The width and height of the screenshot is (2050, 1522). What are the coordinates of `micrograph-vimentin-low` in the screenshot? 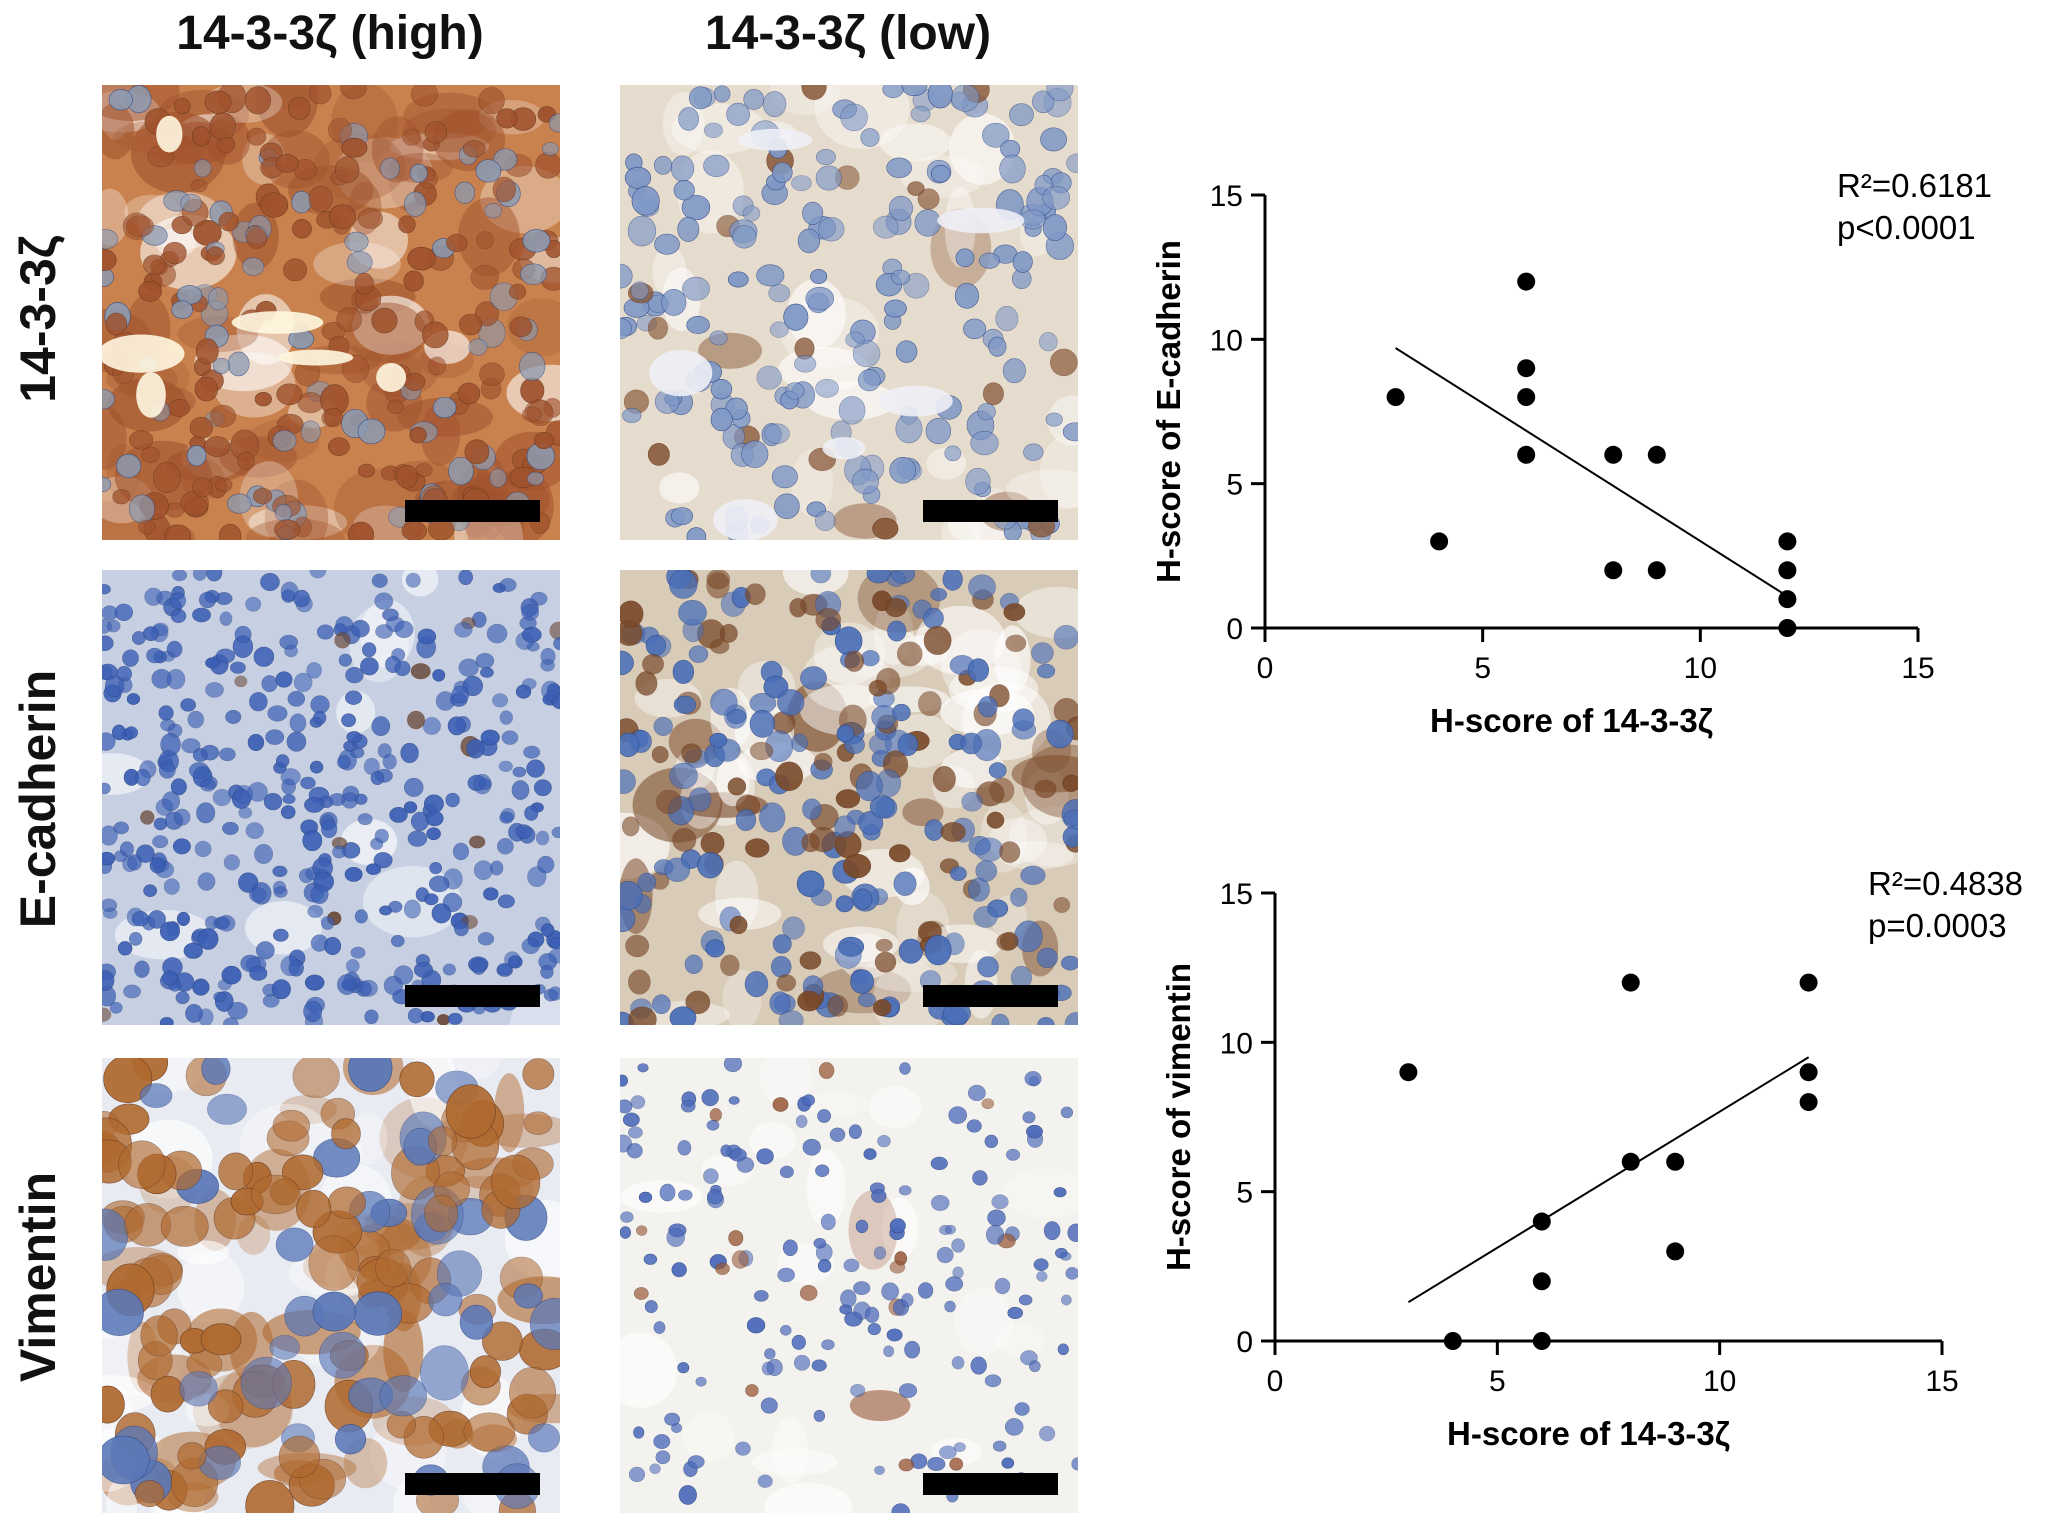 It's located at (849, 1285).